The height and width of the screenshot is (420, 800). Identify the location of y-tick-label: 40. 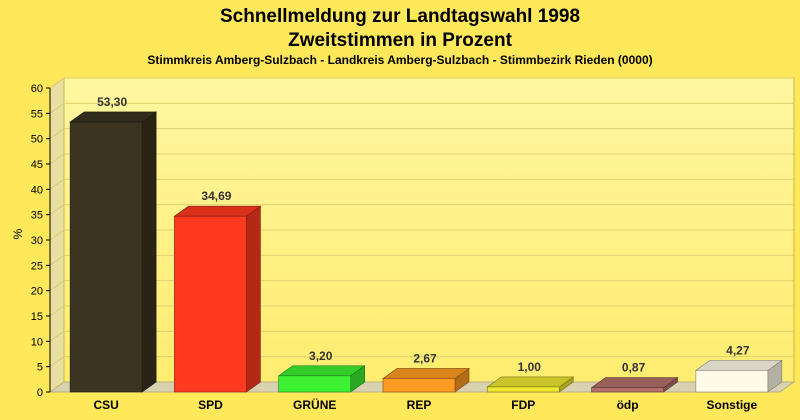
(37, 190).